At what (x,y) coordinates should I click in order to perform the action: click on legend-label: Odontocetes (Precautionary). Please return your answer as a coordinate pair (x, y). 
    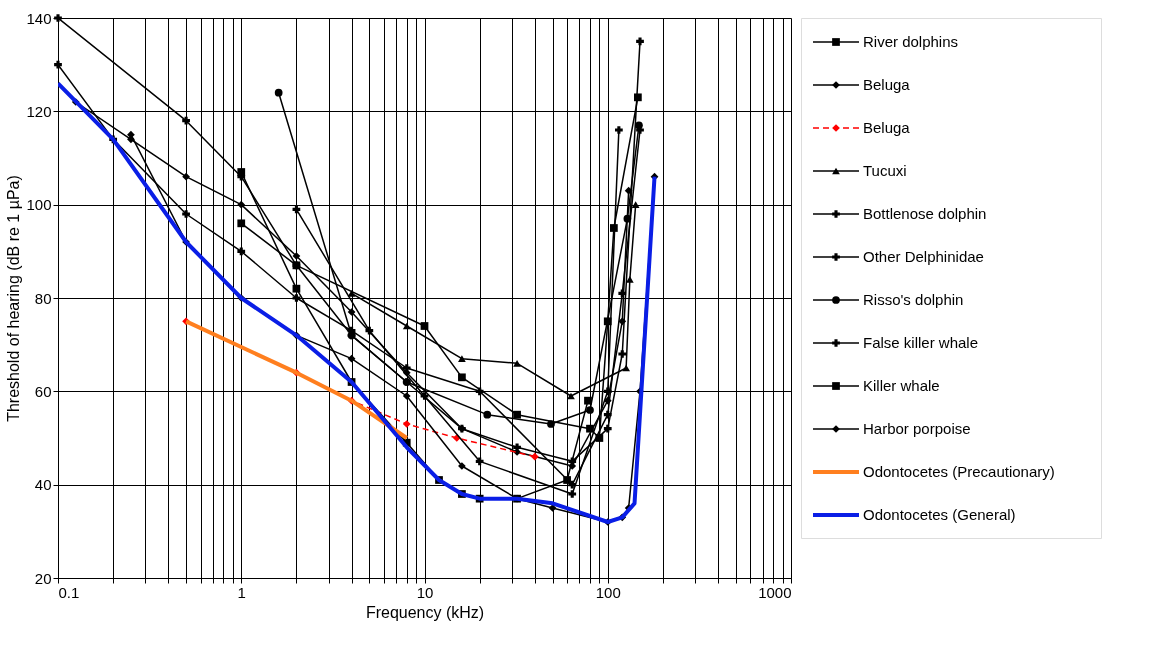
    Looking at the image, I should click on (959, 471).